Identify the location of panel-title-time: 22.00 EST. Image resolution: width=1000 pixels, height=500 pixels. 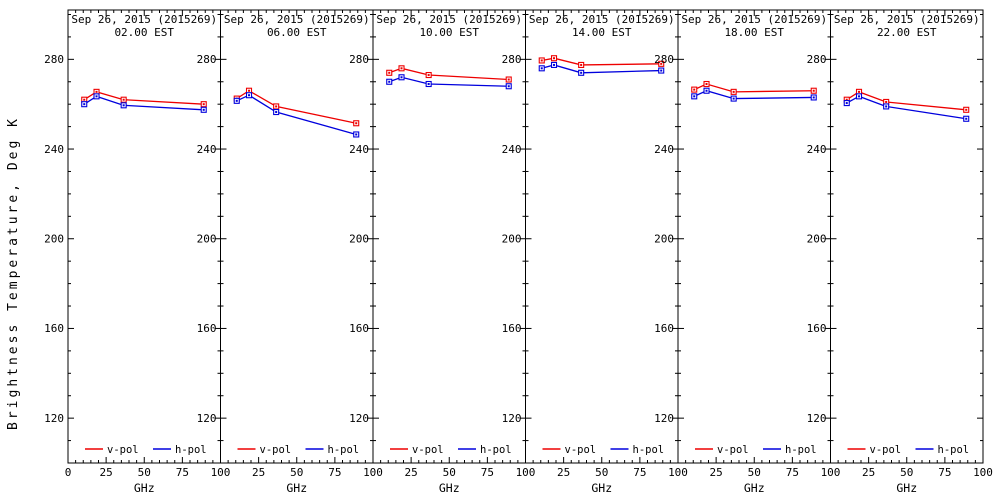
(907, 32).